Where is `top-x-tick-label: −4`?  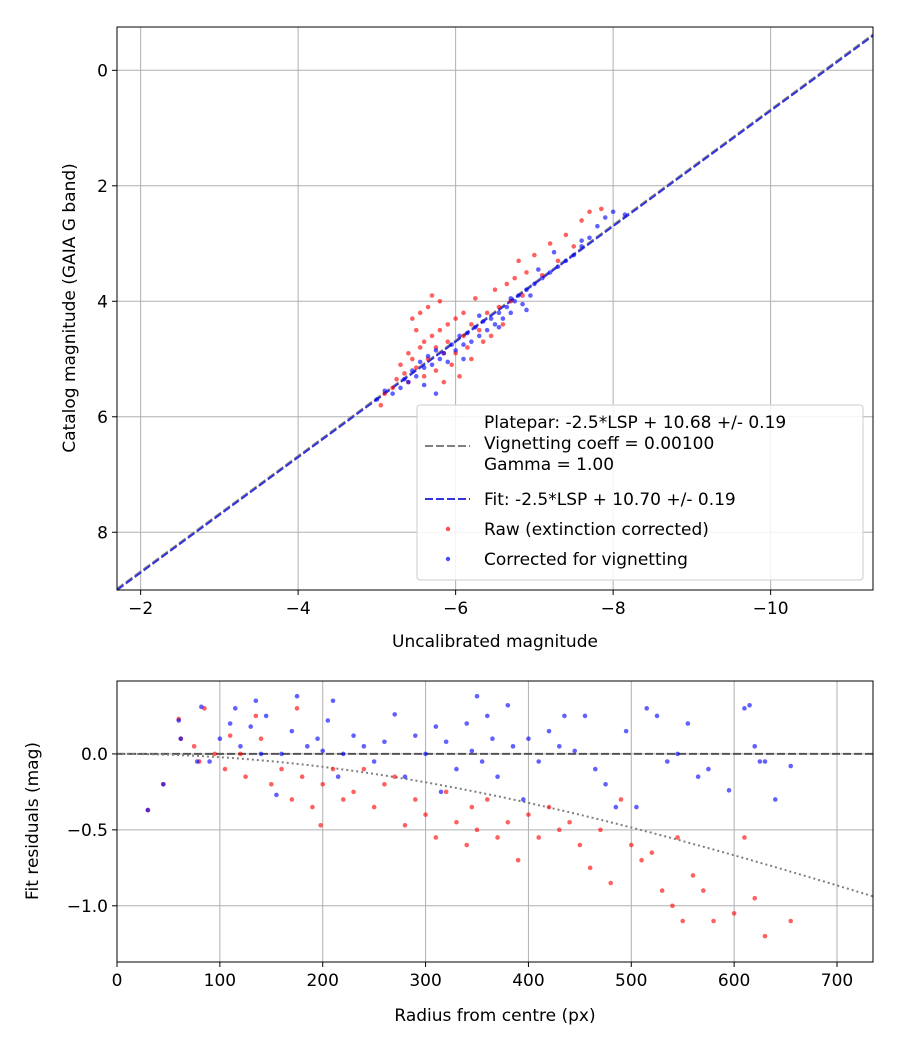 top-x-tick-label: −4 is located at coordinates (298, 609).